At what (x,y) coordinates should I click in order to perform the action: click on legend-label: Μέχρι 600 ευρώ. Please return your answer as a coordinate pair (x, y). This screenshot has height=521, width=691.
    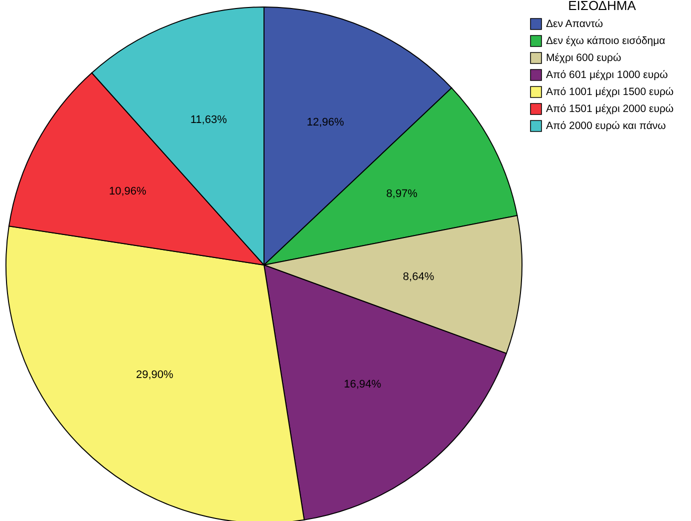
    Looking at the image, I should click on (584, 58).